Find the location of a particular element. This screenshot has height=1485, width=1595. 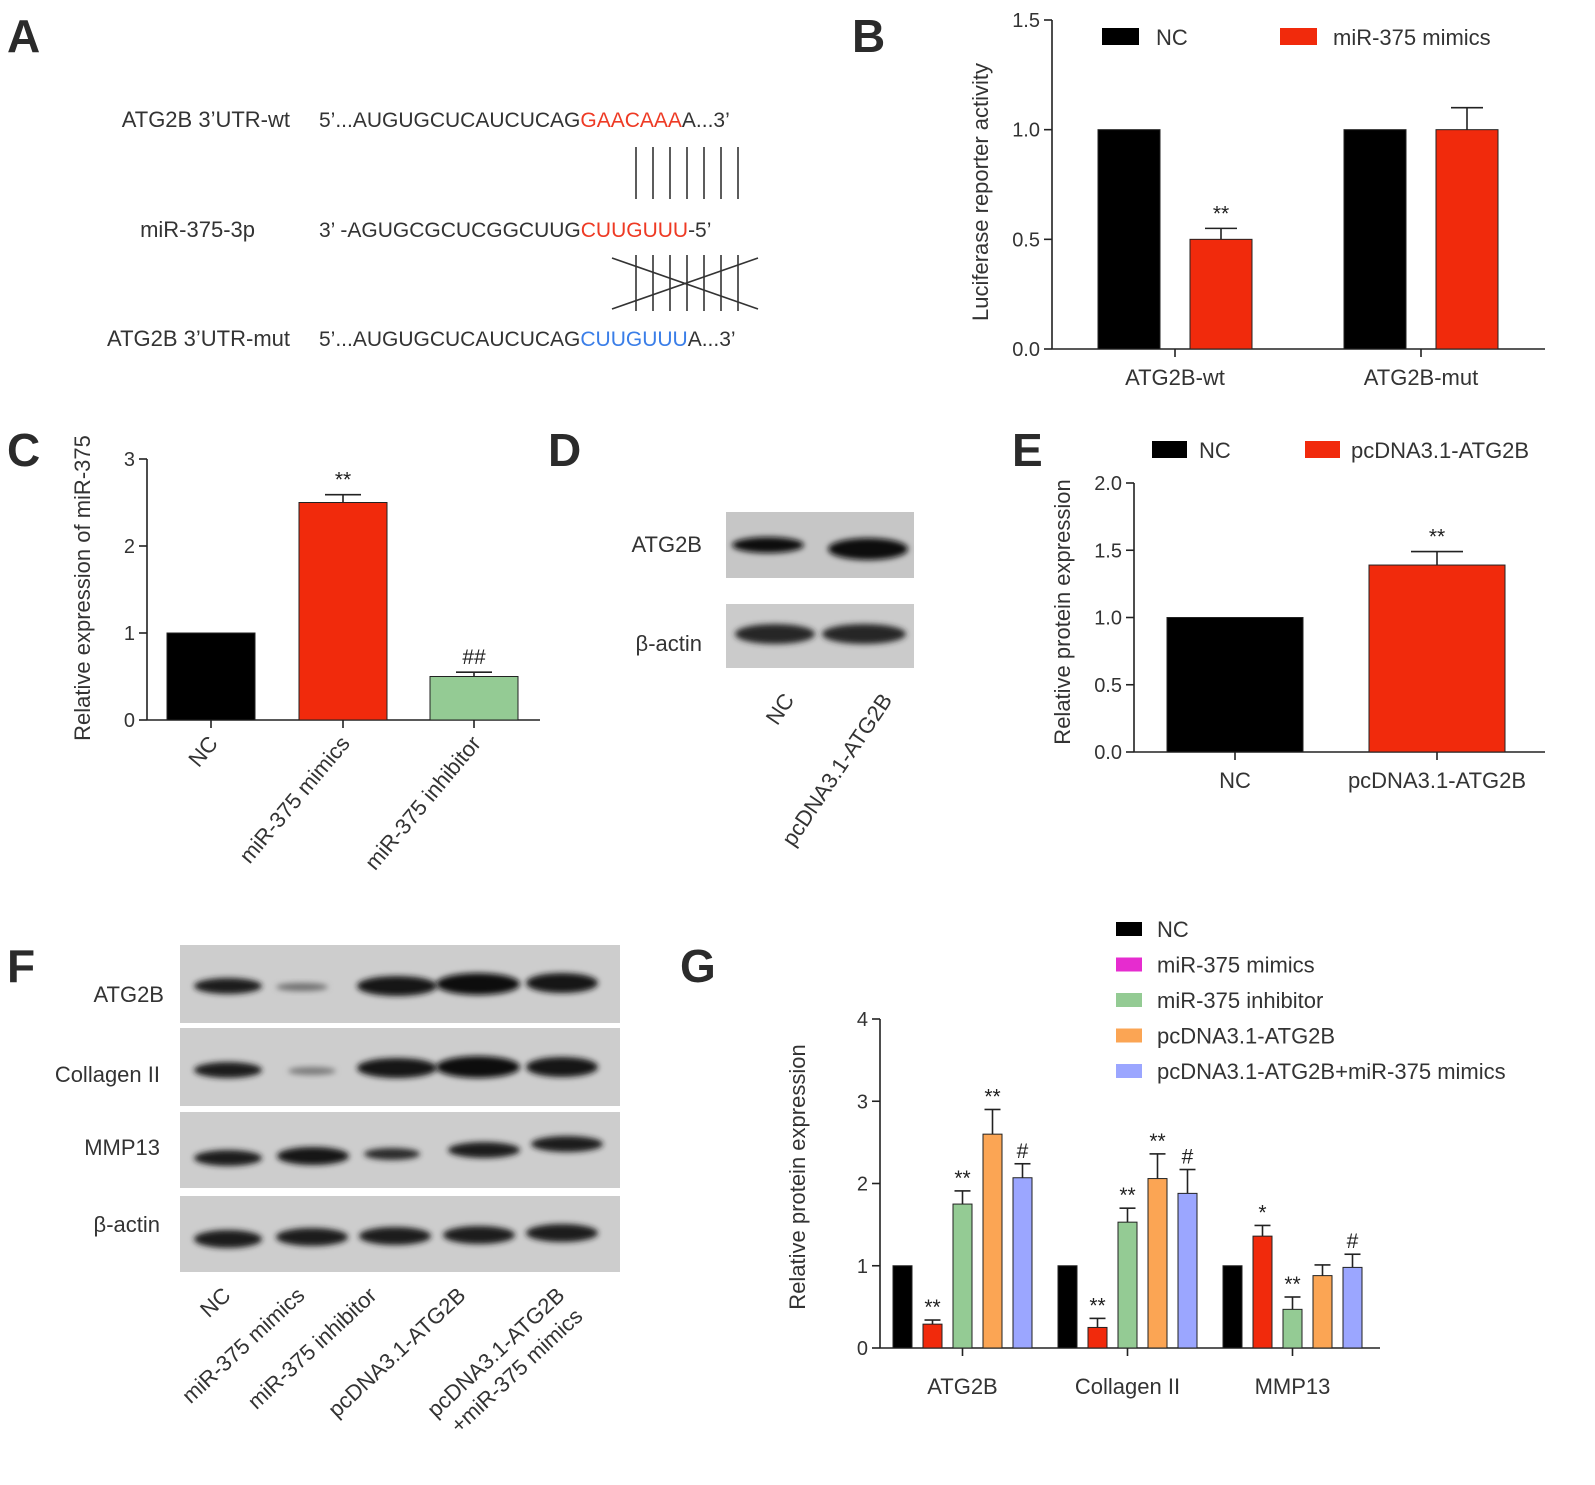

b-y-tick-label: 0.5 is located at coordinates (1026, 240).